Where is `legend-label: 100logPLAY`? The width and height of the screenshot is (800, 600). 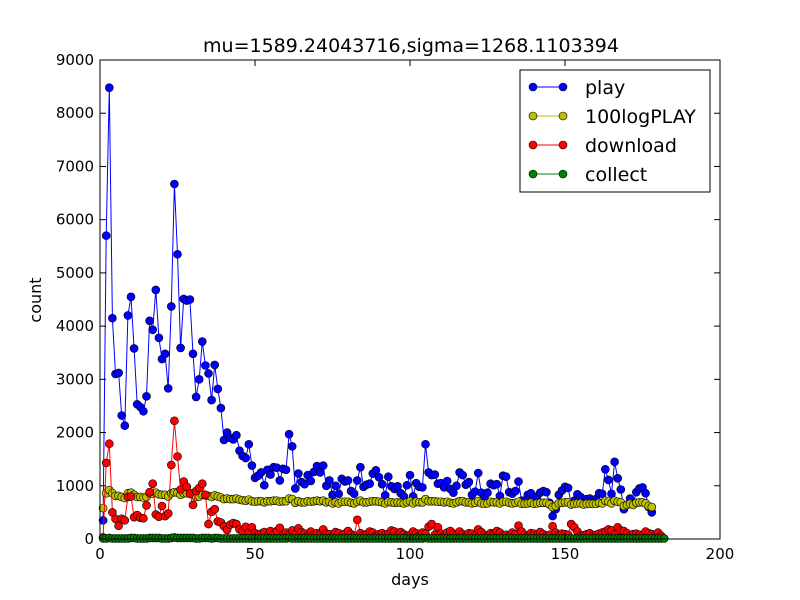 legend-label: 100logPLAY is located at coordinates (640, 117).